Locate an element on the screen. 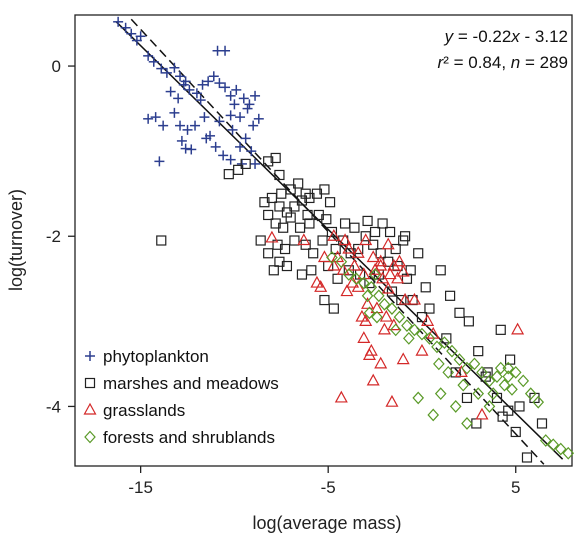  legend-marker-triangle is located at coordinates (90, 408).